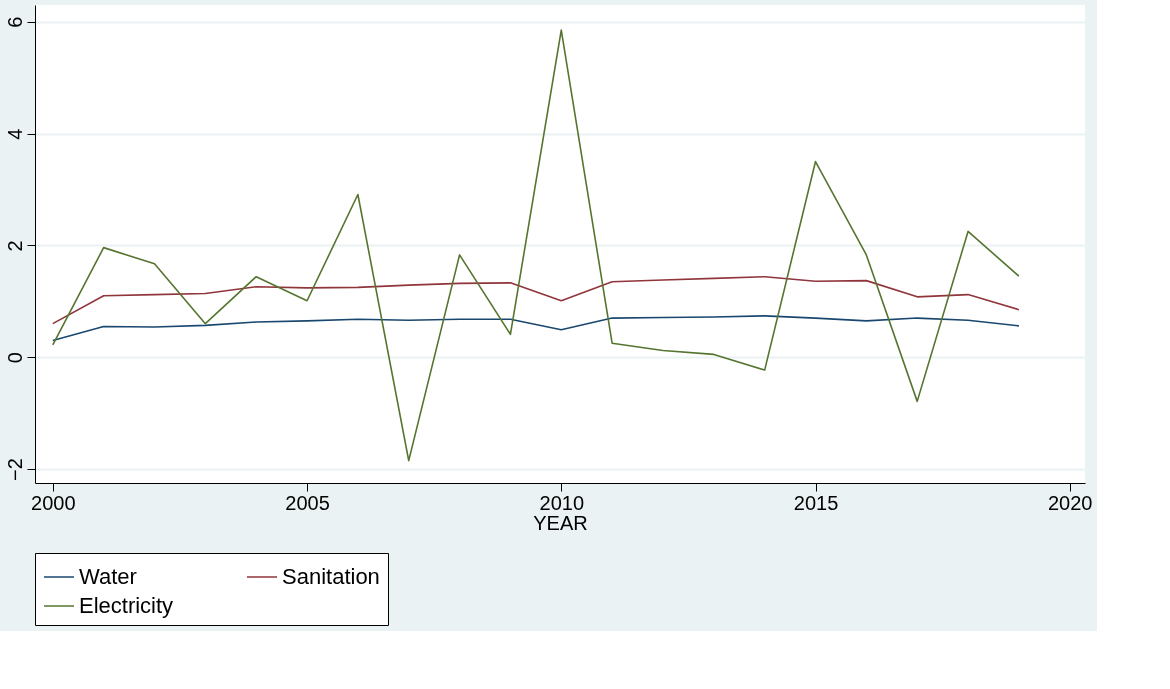 The width and height of the screenshot is (1170, 689). I want to click on legend-label: Electricity, so click(126, 605).